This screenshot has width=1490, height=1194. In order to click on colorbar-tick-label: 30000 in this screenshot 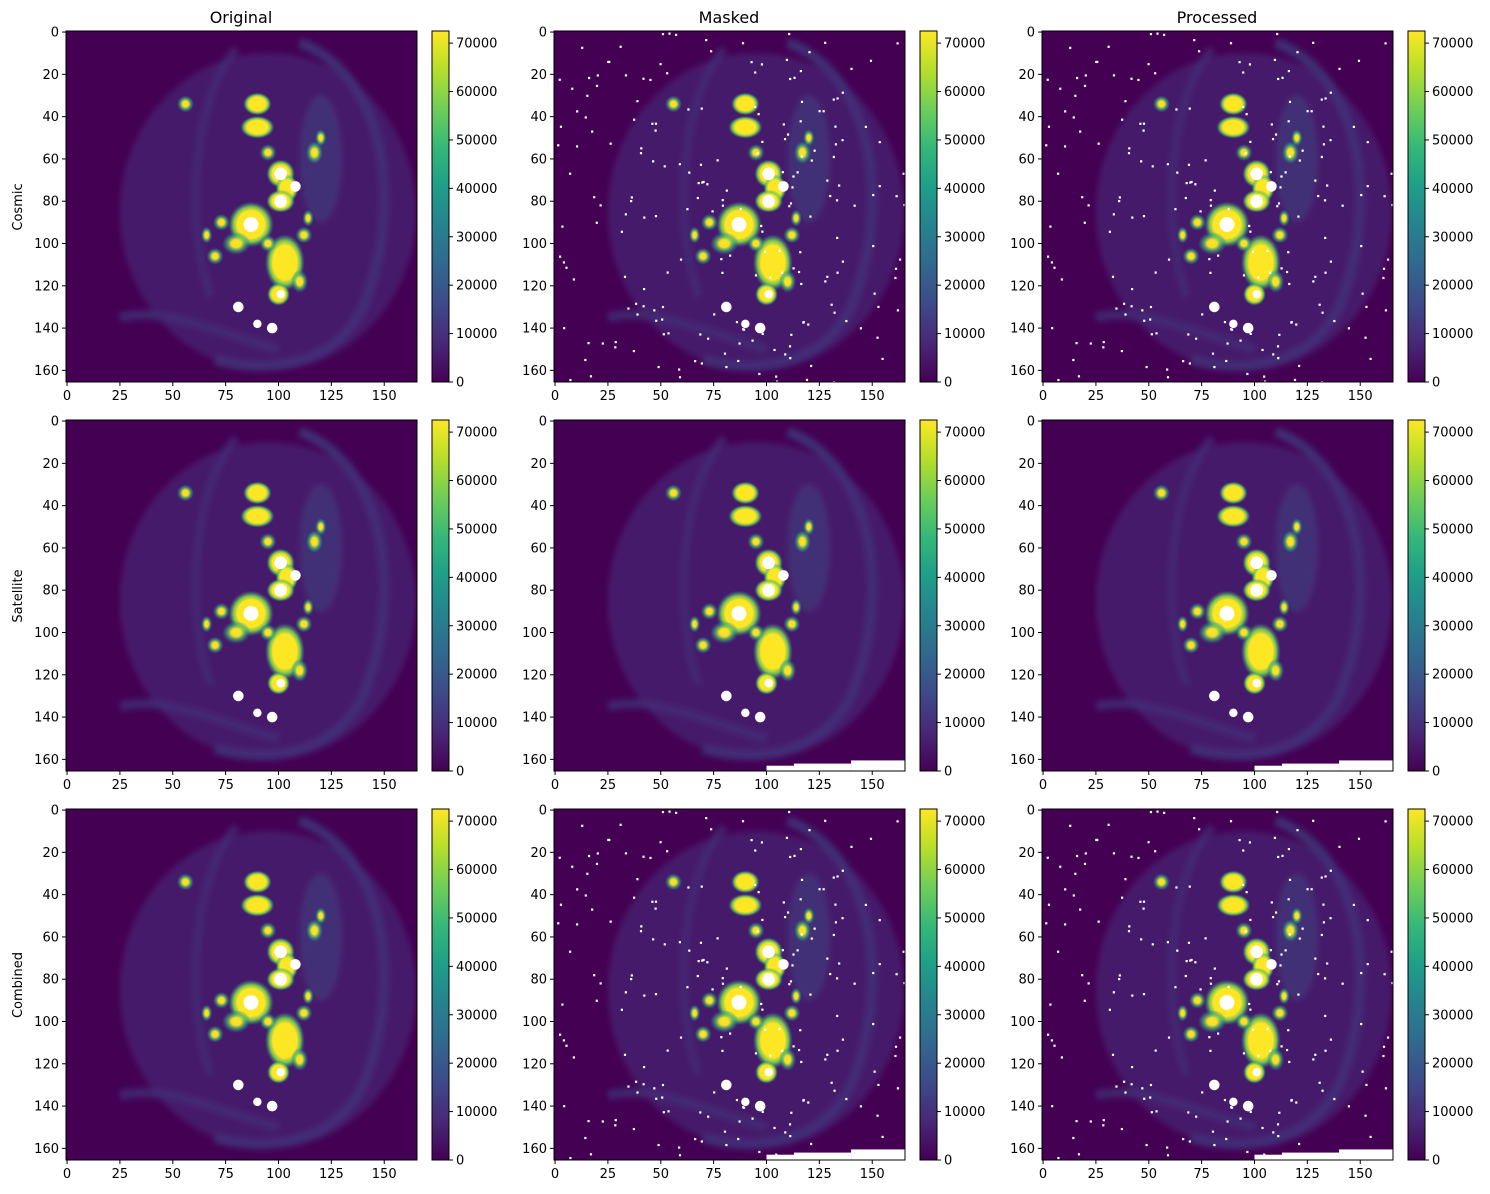, I will do `click(964, 1015)`.